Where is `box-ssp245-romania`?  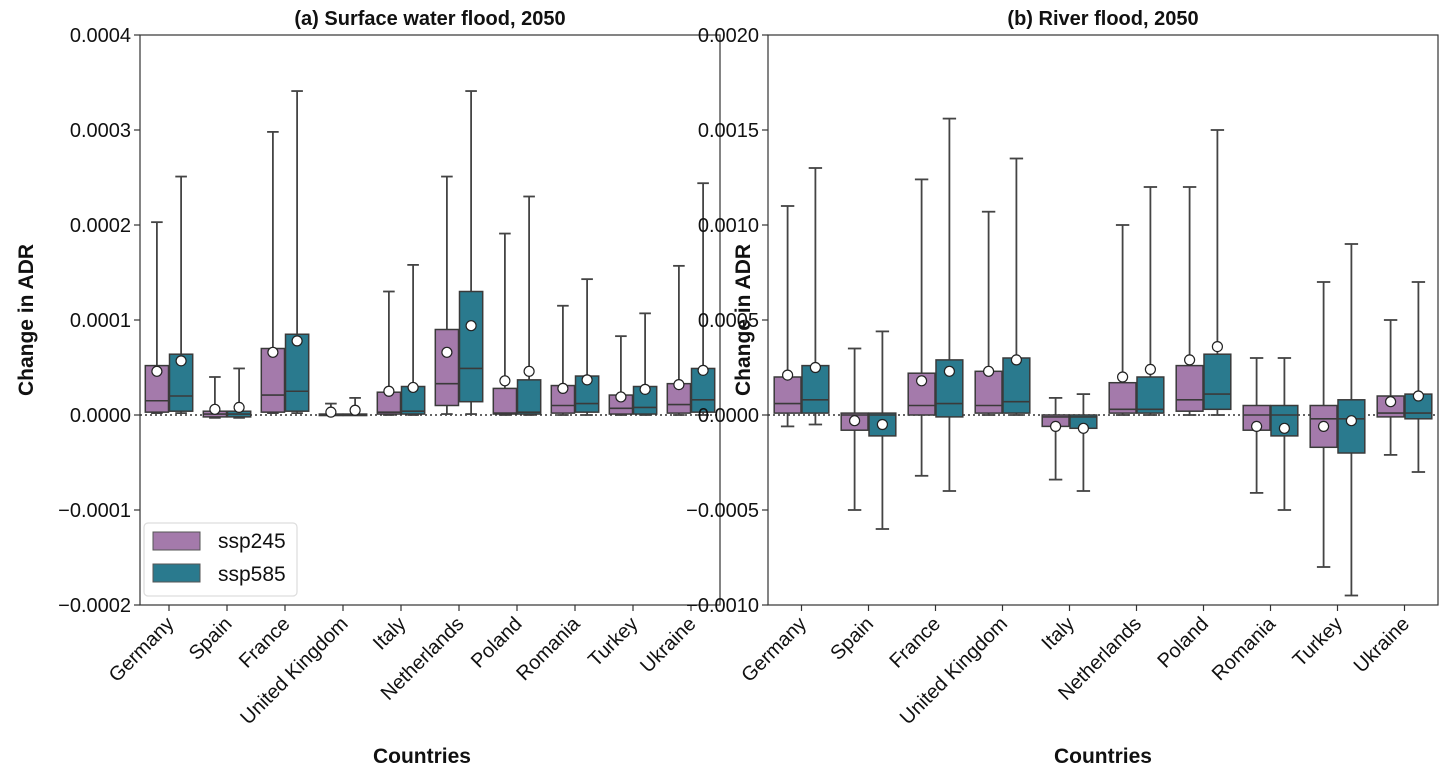
box-ssp245-romania is located at coordinates (1256, 425).